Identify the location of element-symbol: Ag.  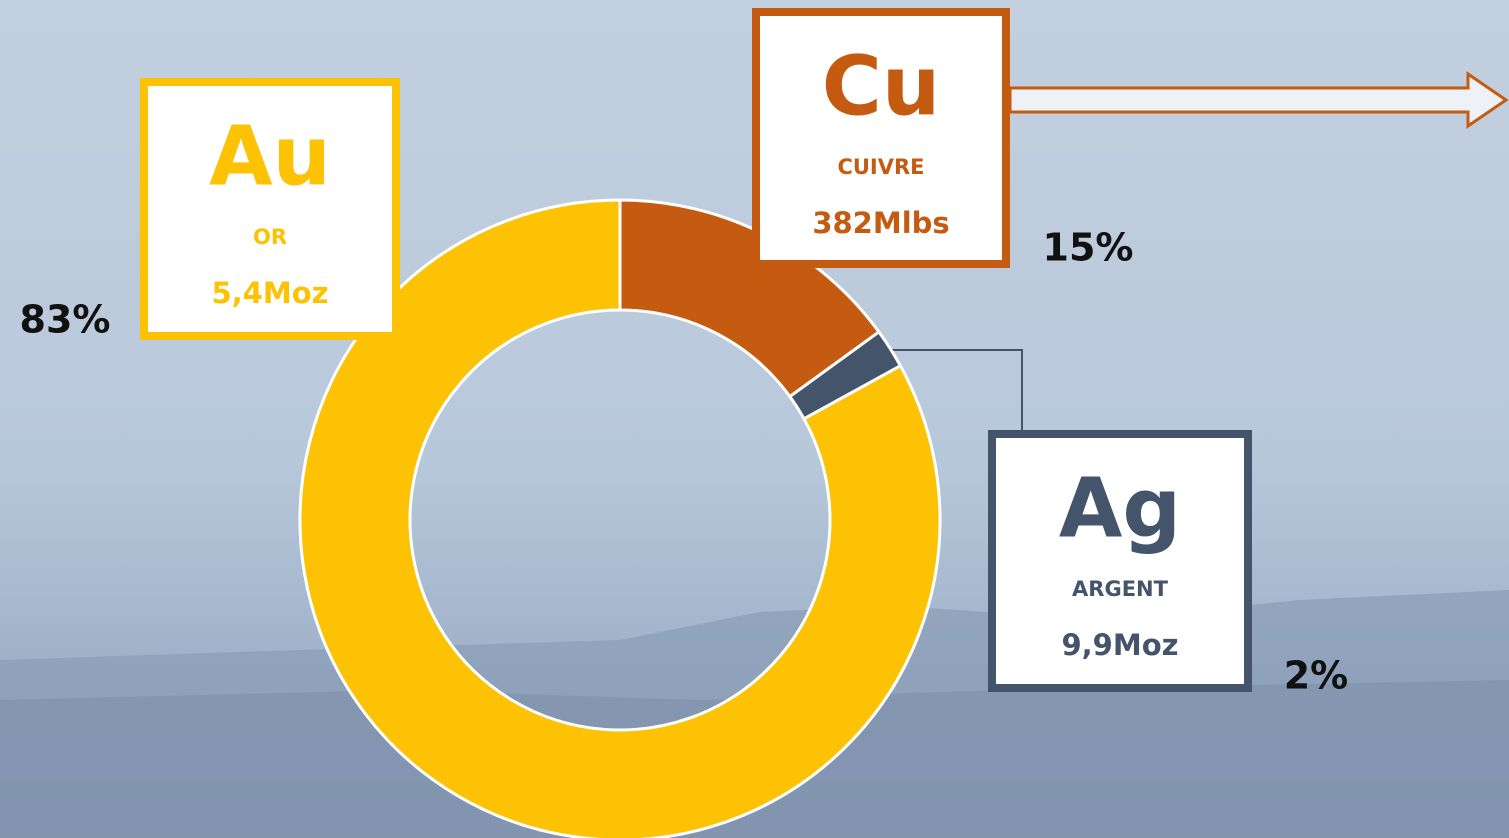
(1120, 508).